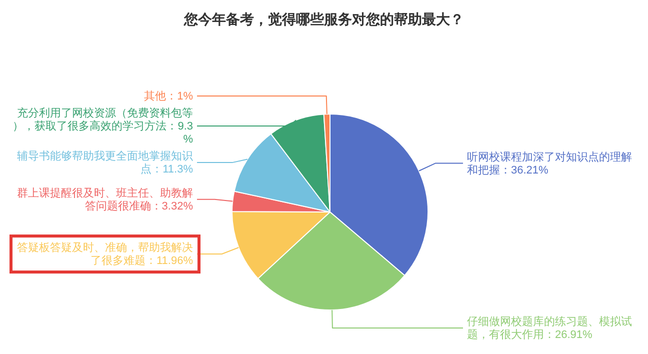  I want to click on slice-label: 群上课提醒很及时、班主任、助教解答问题很准确：3.32%, so click(105, 199).